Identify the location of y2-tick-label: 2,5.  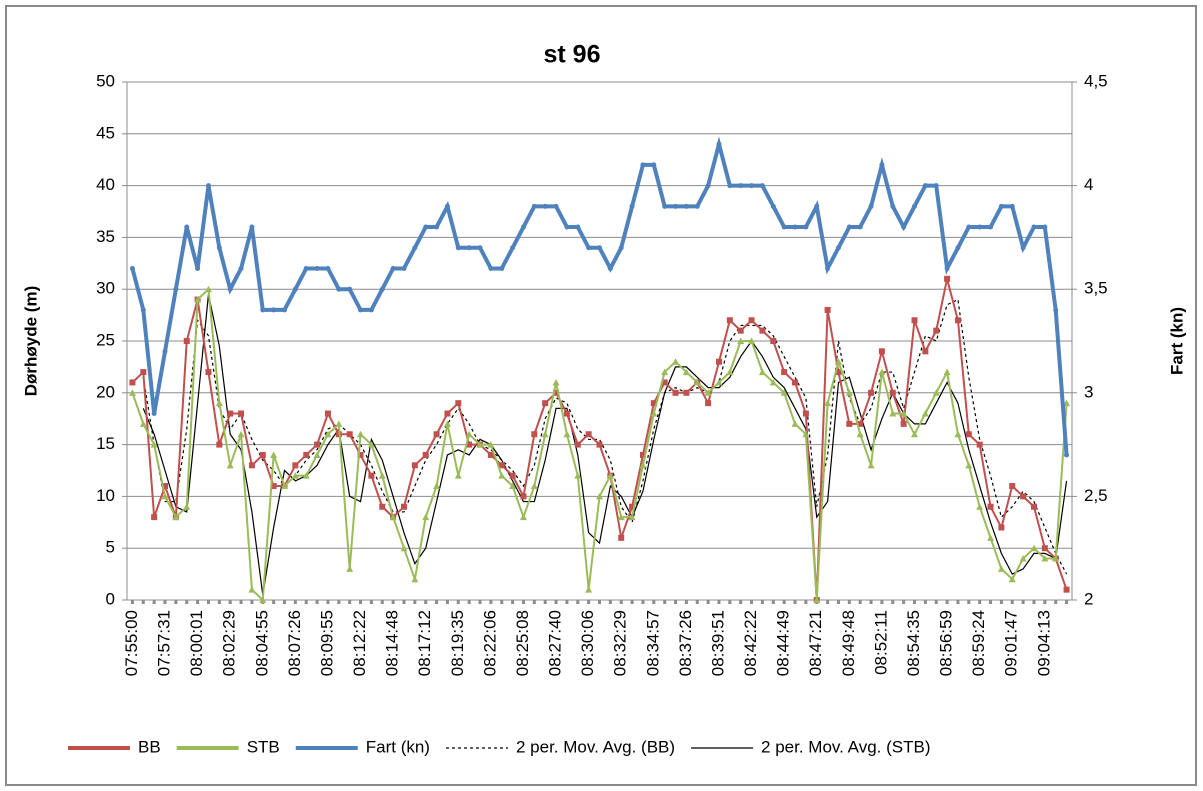
(1096, 495).